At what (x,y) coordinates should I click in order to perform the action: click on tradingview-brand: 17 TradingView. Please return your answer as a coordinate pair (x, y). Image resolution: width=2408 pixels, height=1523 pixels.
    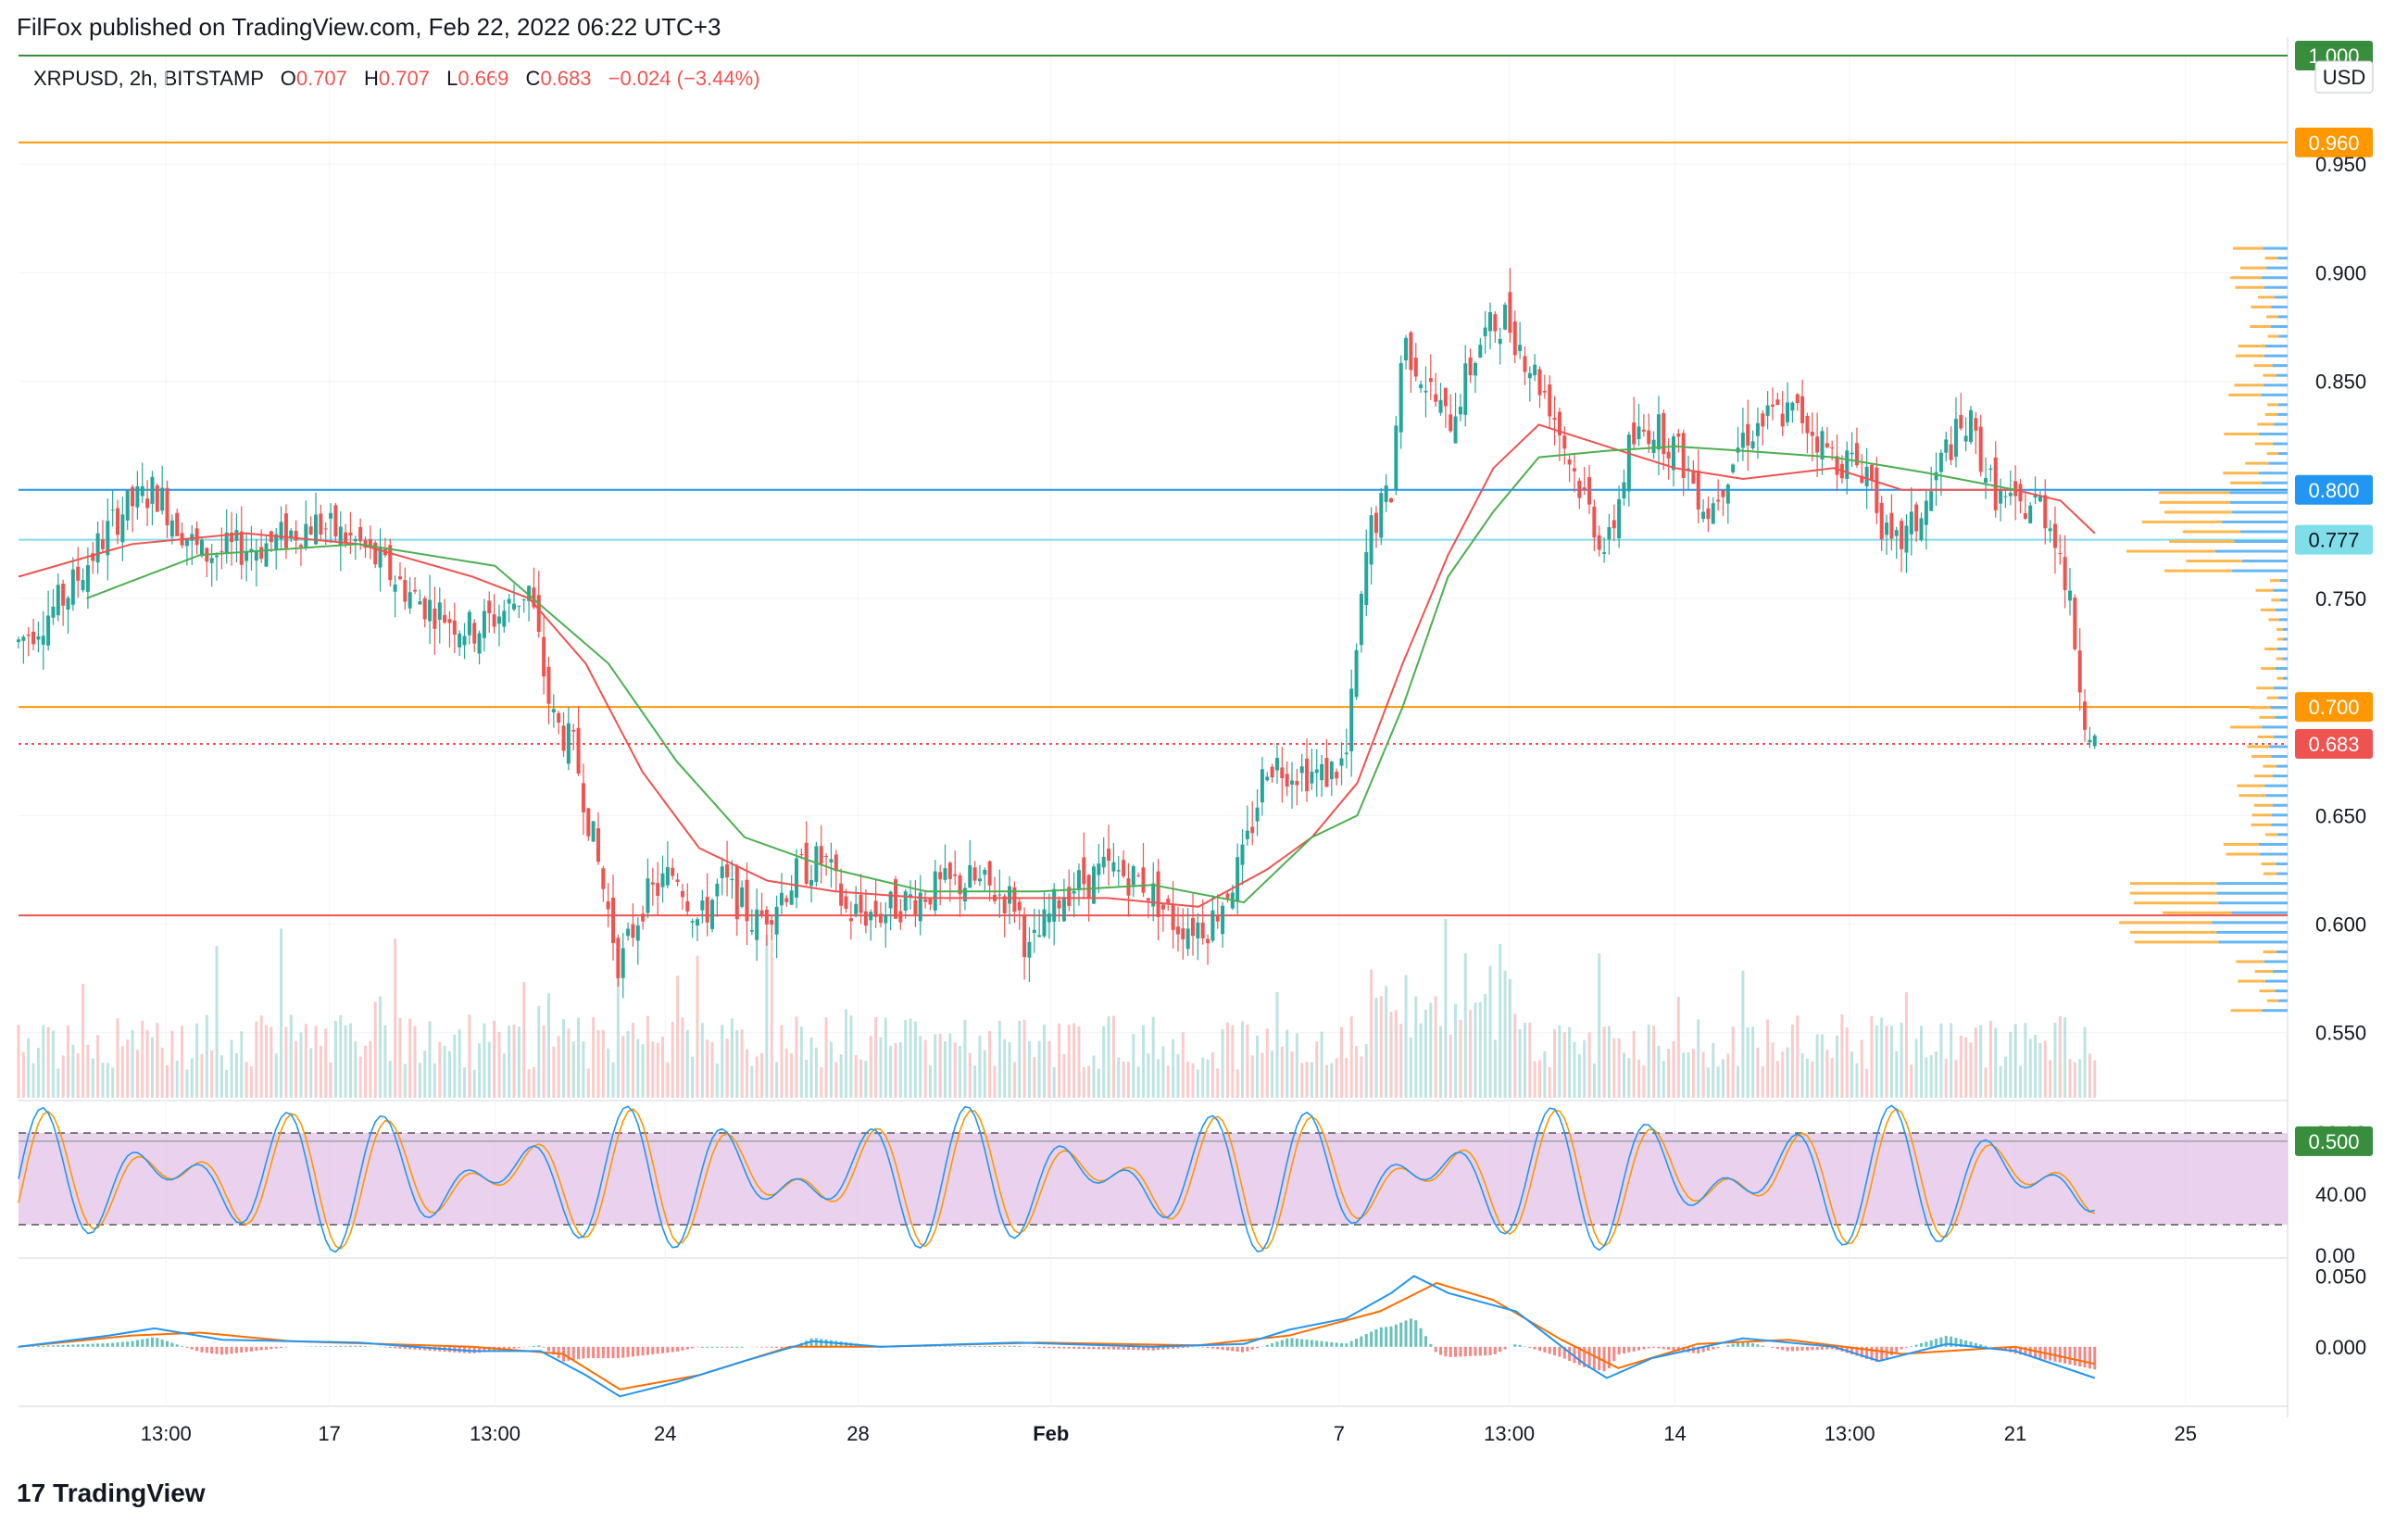
    Looking at the image, I should click on (111, 1493).